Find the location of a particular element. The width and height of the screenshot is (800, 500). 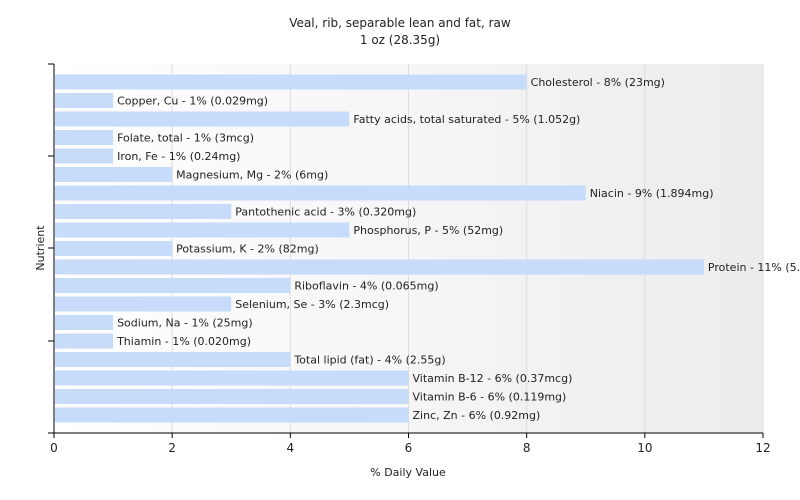

bar-label: Niacin - 9% (1.894mg) is located at coordinates (652, 193).